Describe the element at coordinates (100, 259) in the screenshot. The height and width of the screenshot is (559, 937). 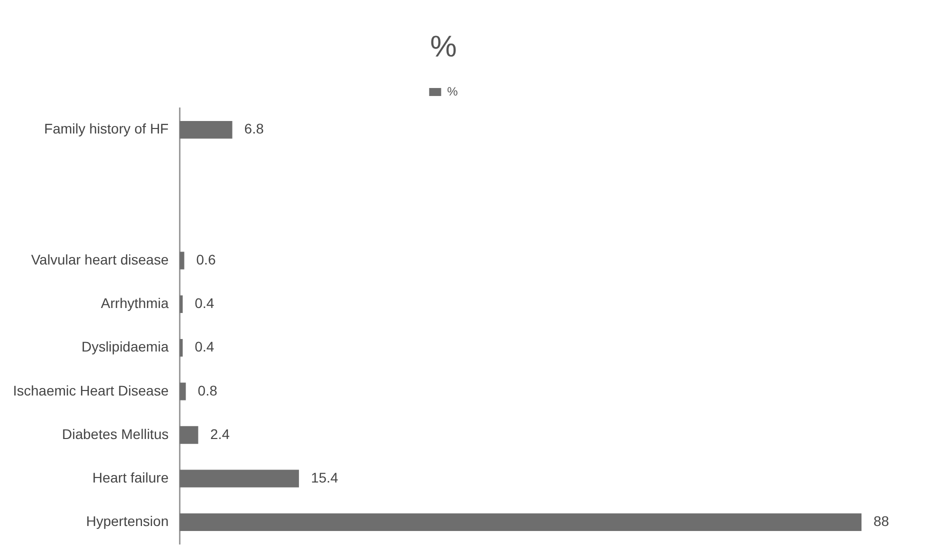
I see `y-tick-label: Valvular heart disease` at that location.